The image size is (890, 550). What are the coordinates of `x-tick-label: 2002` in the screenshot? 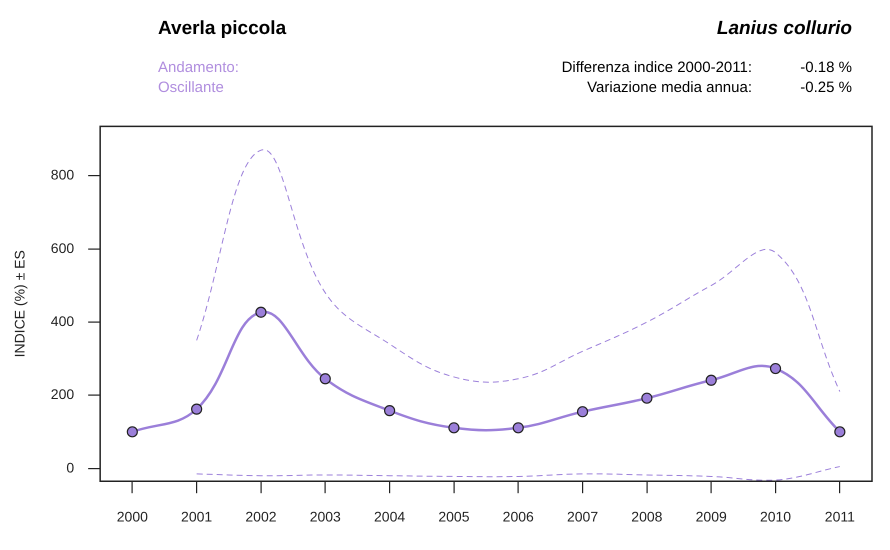 It's located at (261, 516).